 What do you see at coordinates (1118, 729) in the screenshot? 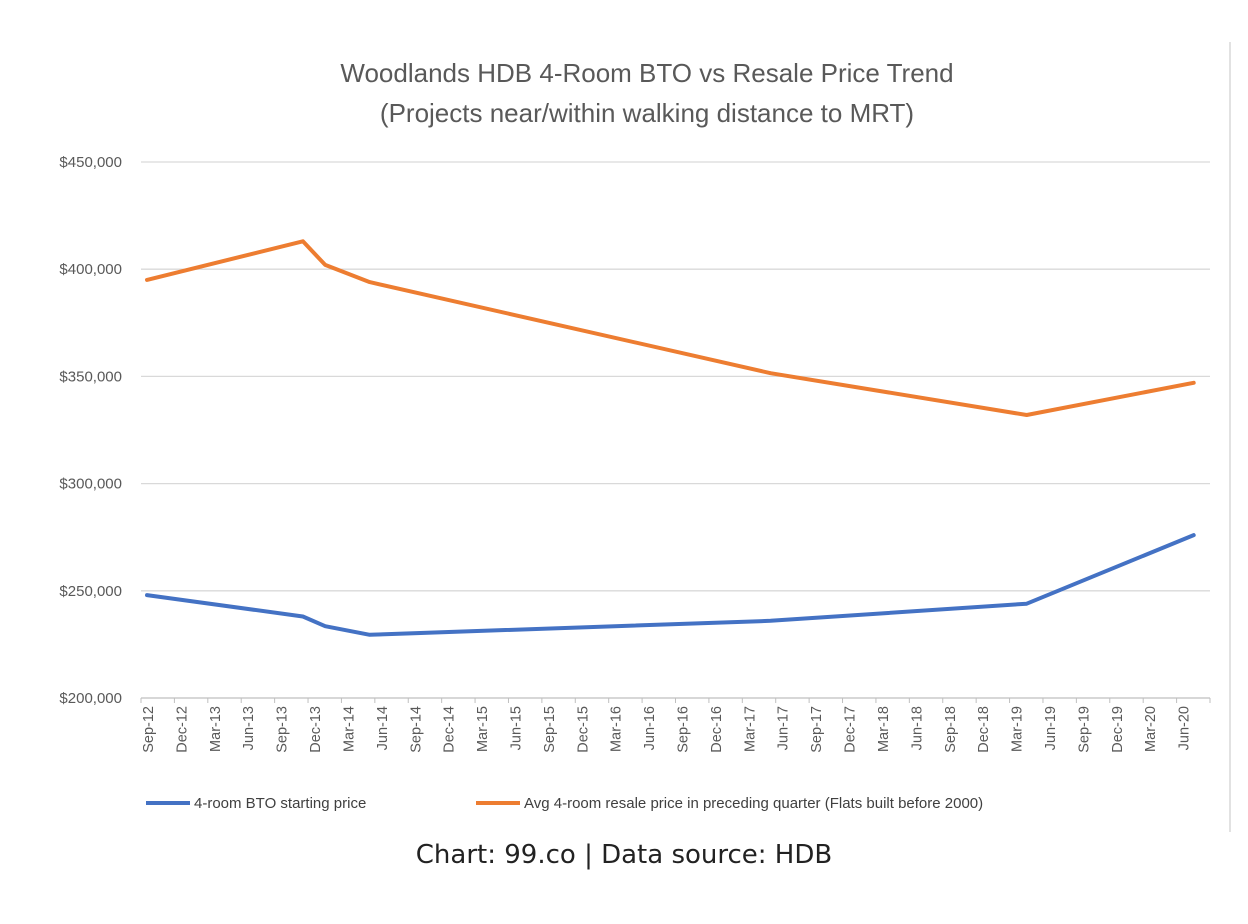
I see `x-tick-label: Dec-19` at bounding box center [1118, 729].